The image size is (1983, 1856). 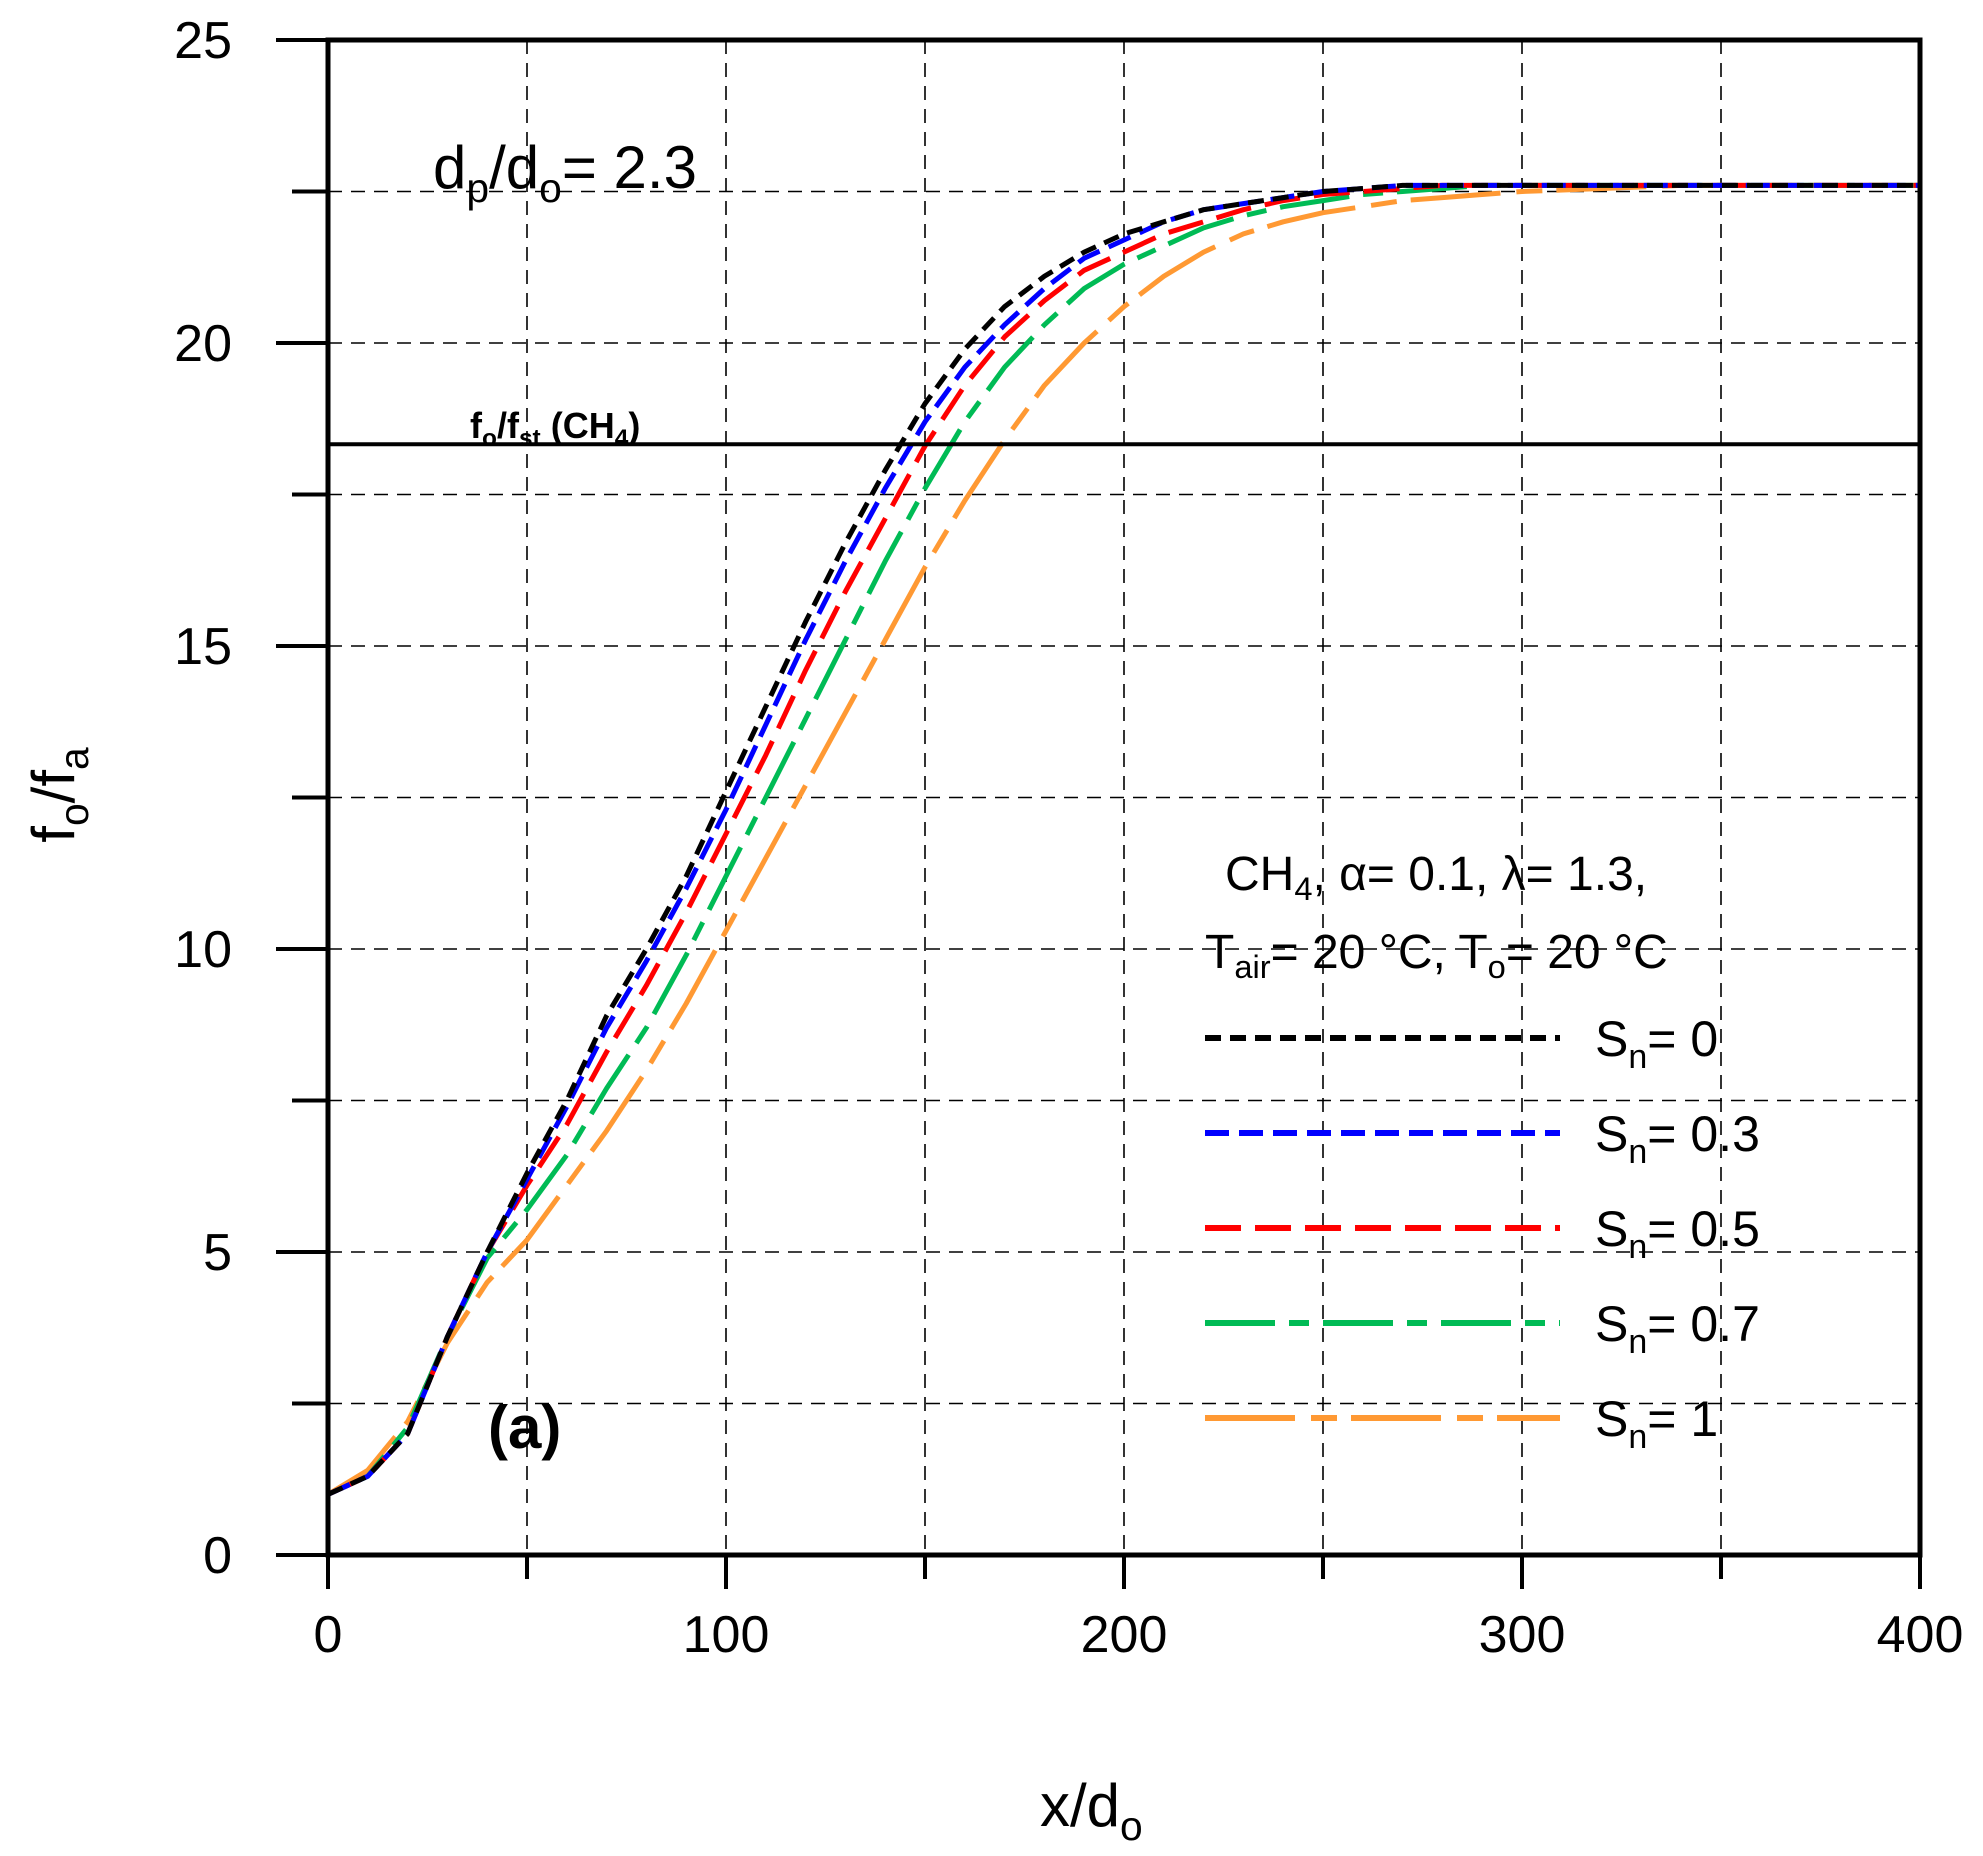 I want to click on legend-label-sn-1: Sn= 1, so click(x=1656, y=1423).